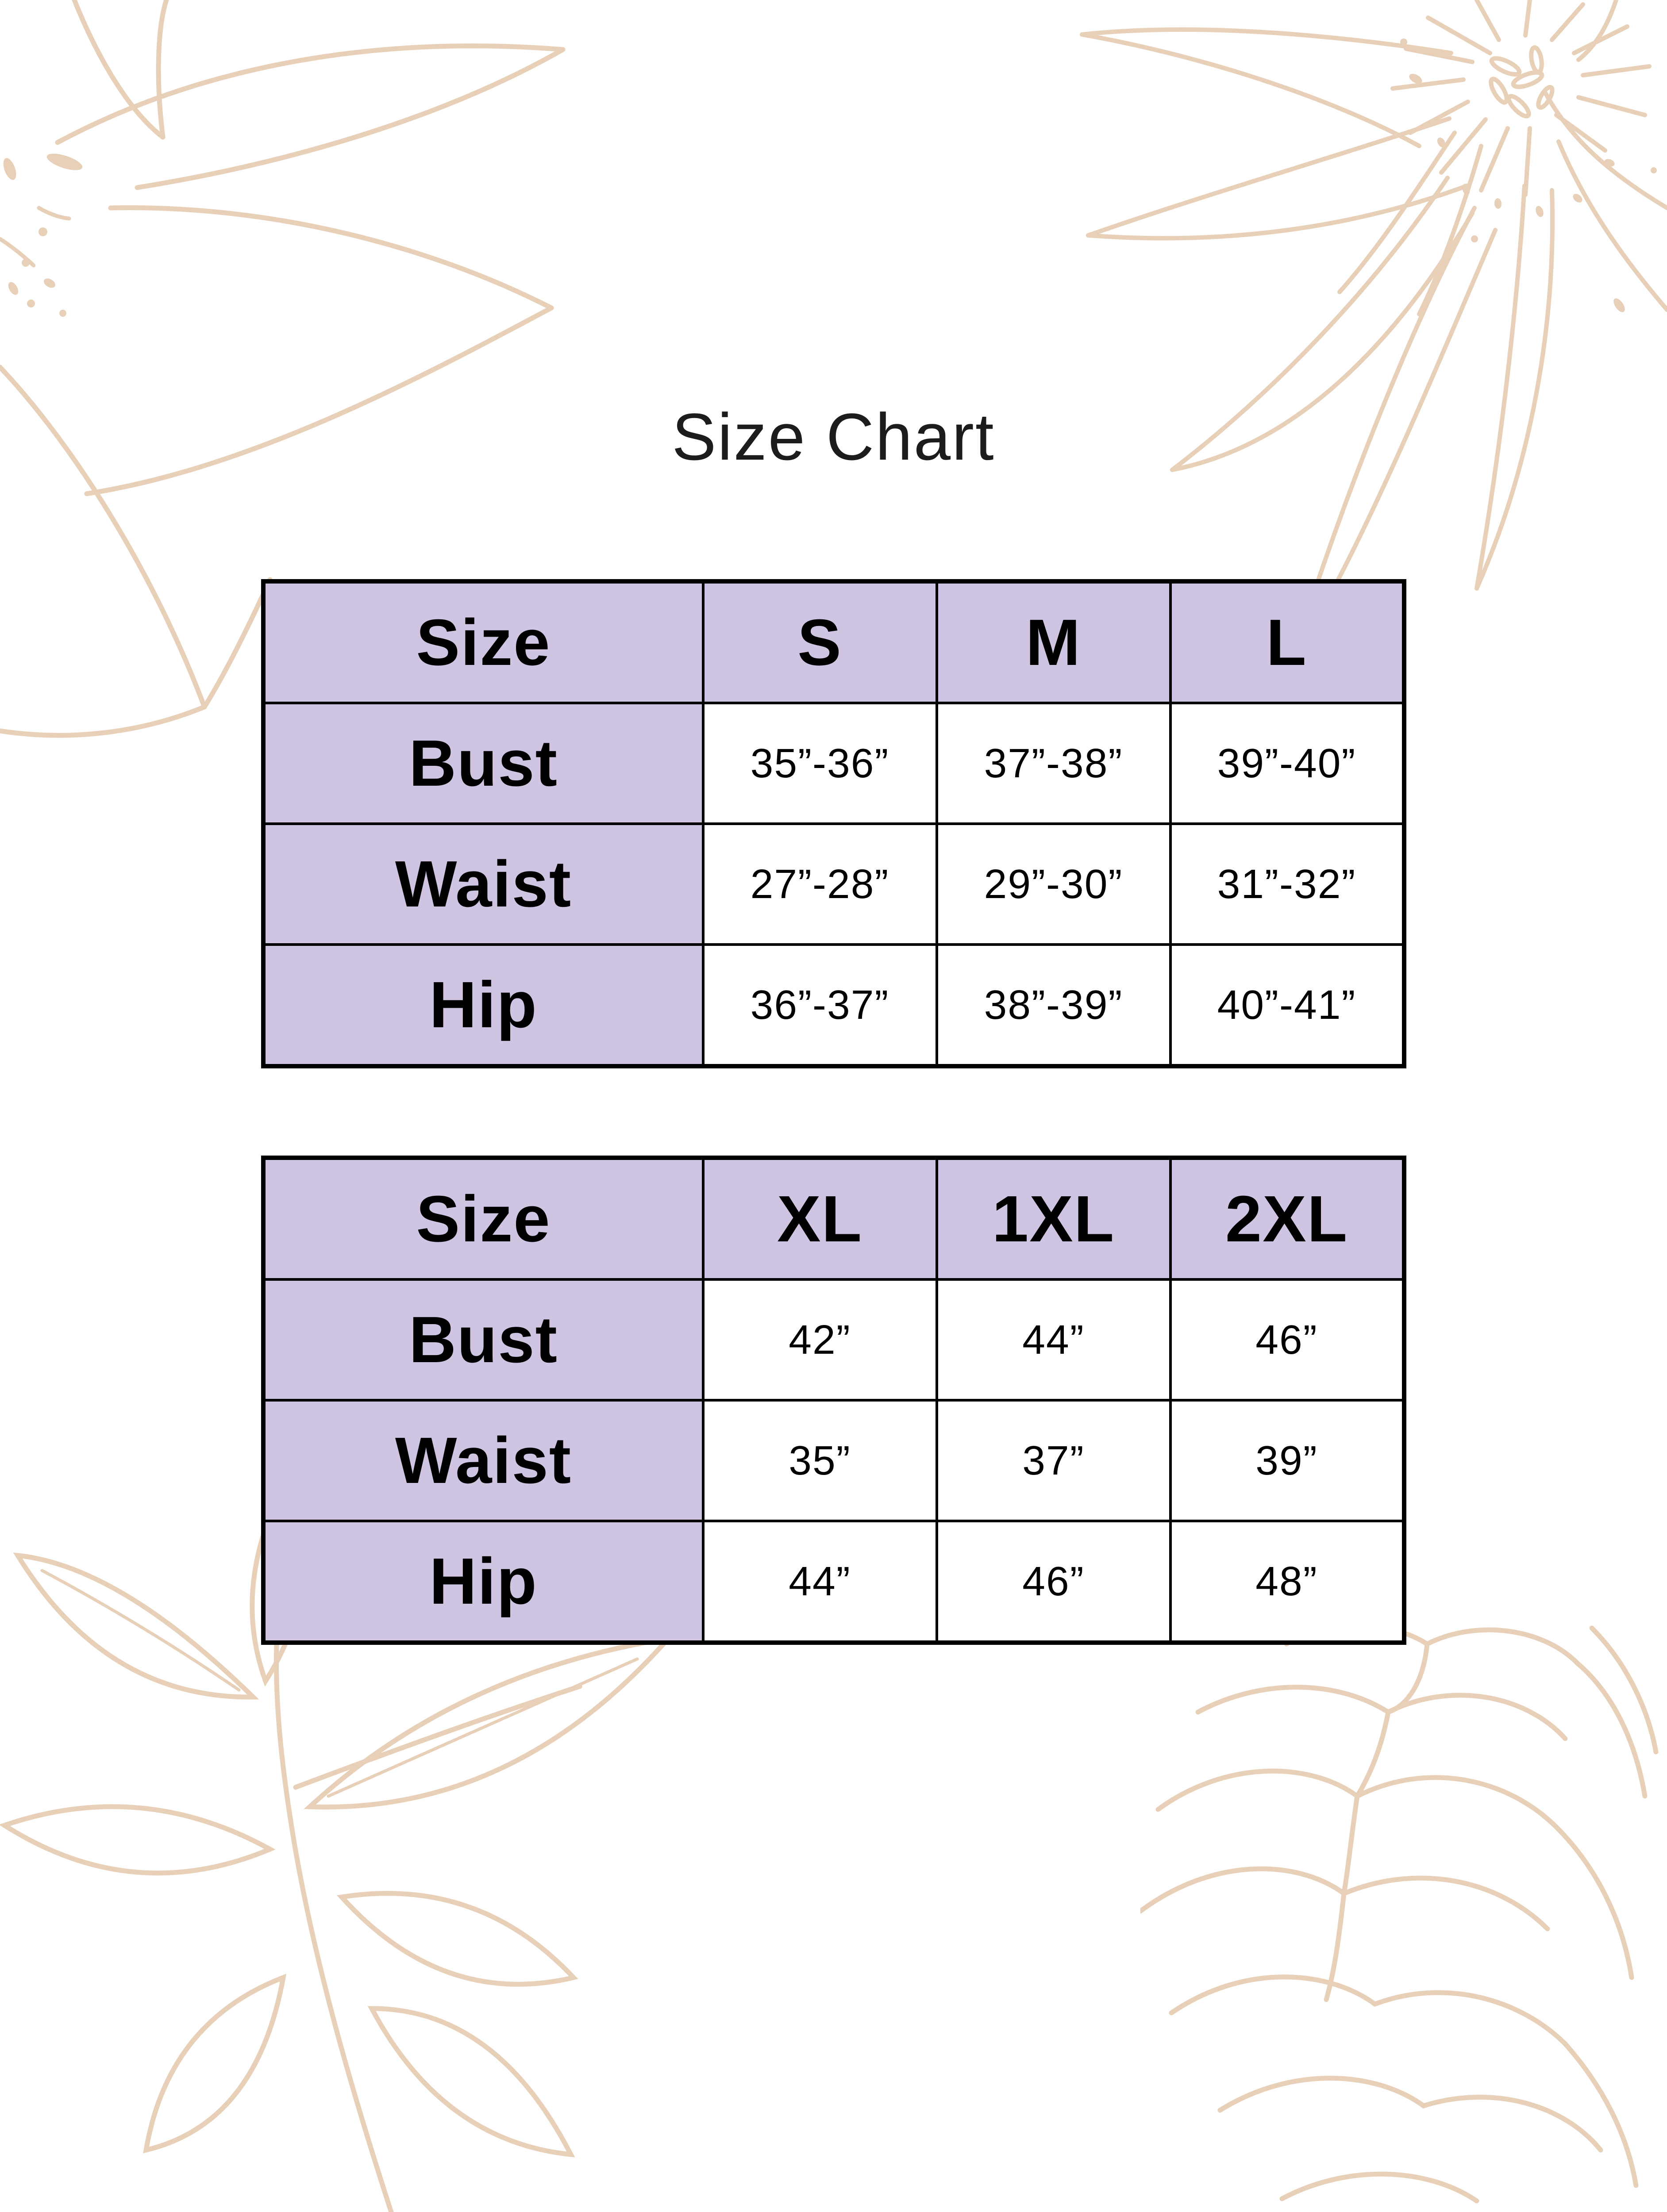 This screenshot has width=1667, height=2212. What do you see at coordinates (820, 1340) in the screenshot?
I see `cell-bust-xl: 42”` at bounding box center [820, 1340].